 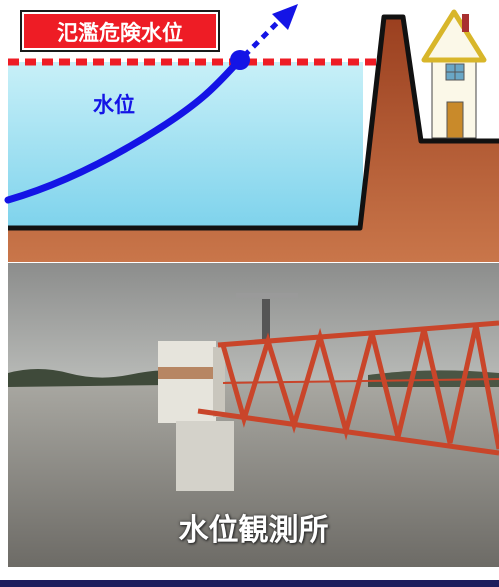 I want to click on photo-caption: 水位観測所, so click(x=253, y=530).